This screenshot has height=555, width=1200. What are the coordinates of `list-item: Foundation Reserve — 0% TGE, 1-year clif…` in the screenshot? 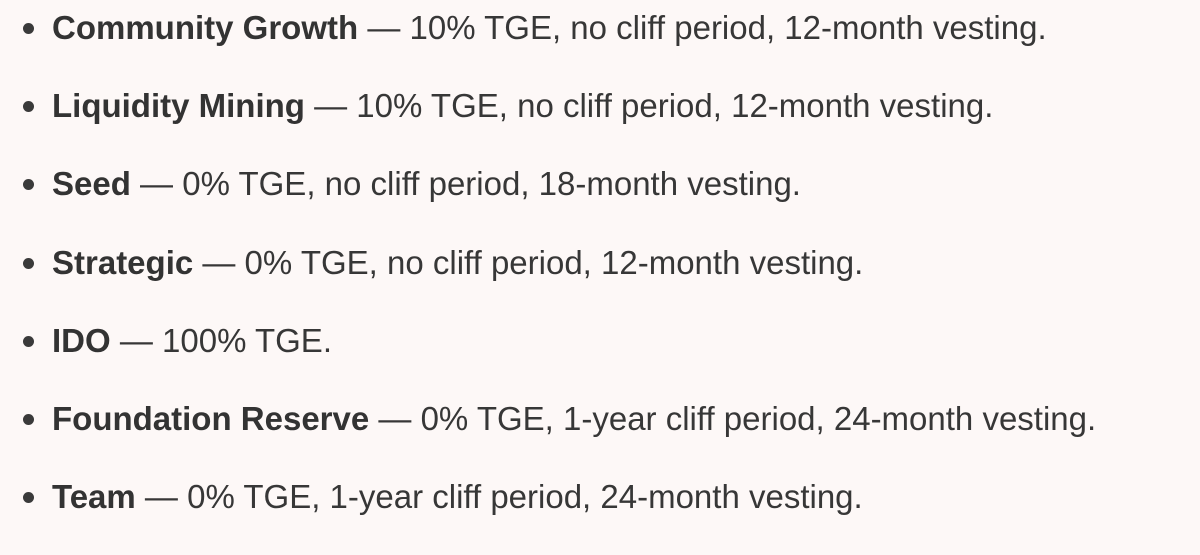 It's located at (600, 438).